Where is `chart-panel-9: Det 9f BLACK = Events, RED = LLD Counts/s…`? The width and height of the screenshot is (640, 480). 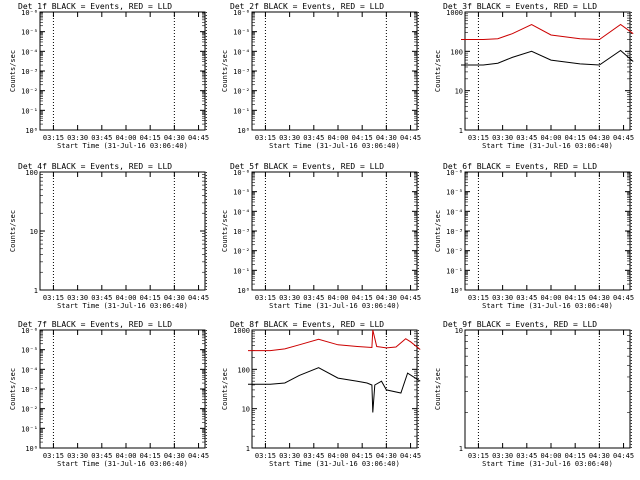
chart-panel-9: Det 9f BLACK = Events, RED = LLD Counts/s… is located at coordinates (534, 394).